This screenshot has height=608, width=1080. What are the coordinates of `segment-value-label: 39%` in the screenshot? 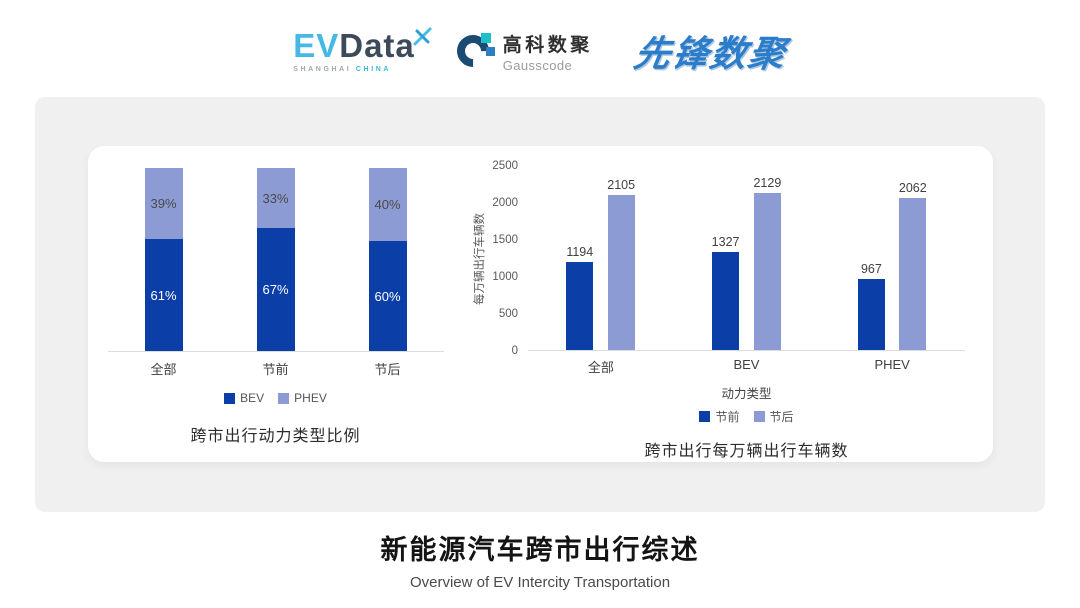 It's located at (163, 204).